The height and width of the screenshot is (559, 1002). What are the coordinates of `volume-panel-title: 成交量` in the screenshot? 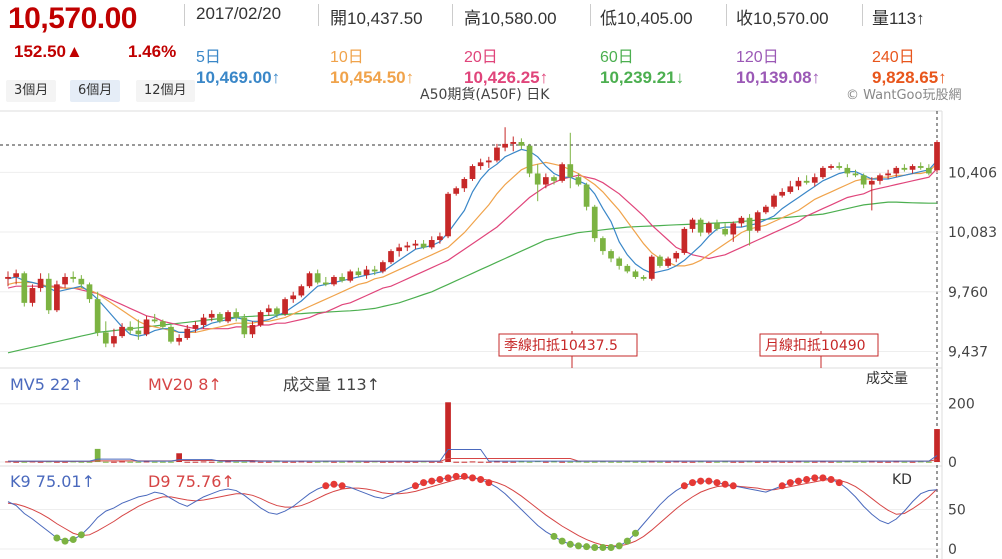 It's located at (887, 378).